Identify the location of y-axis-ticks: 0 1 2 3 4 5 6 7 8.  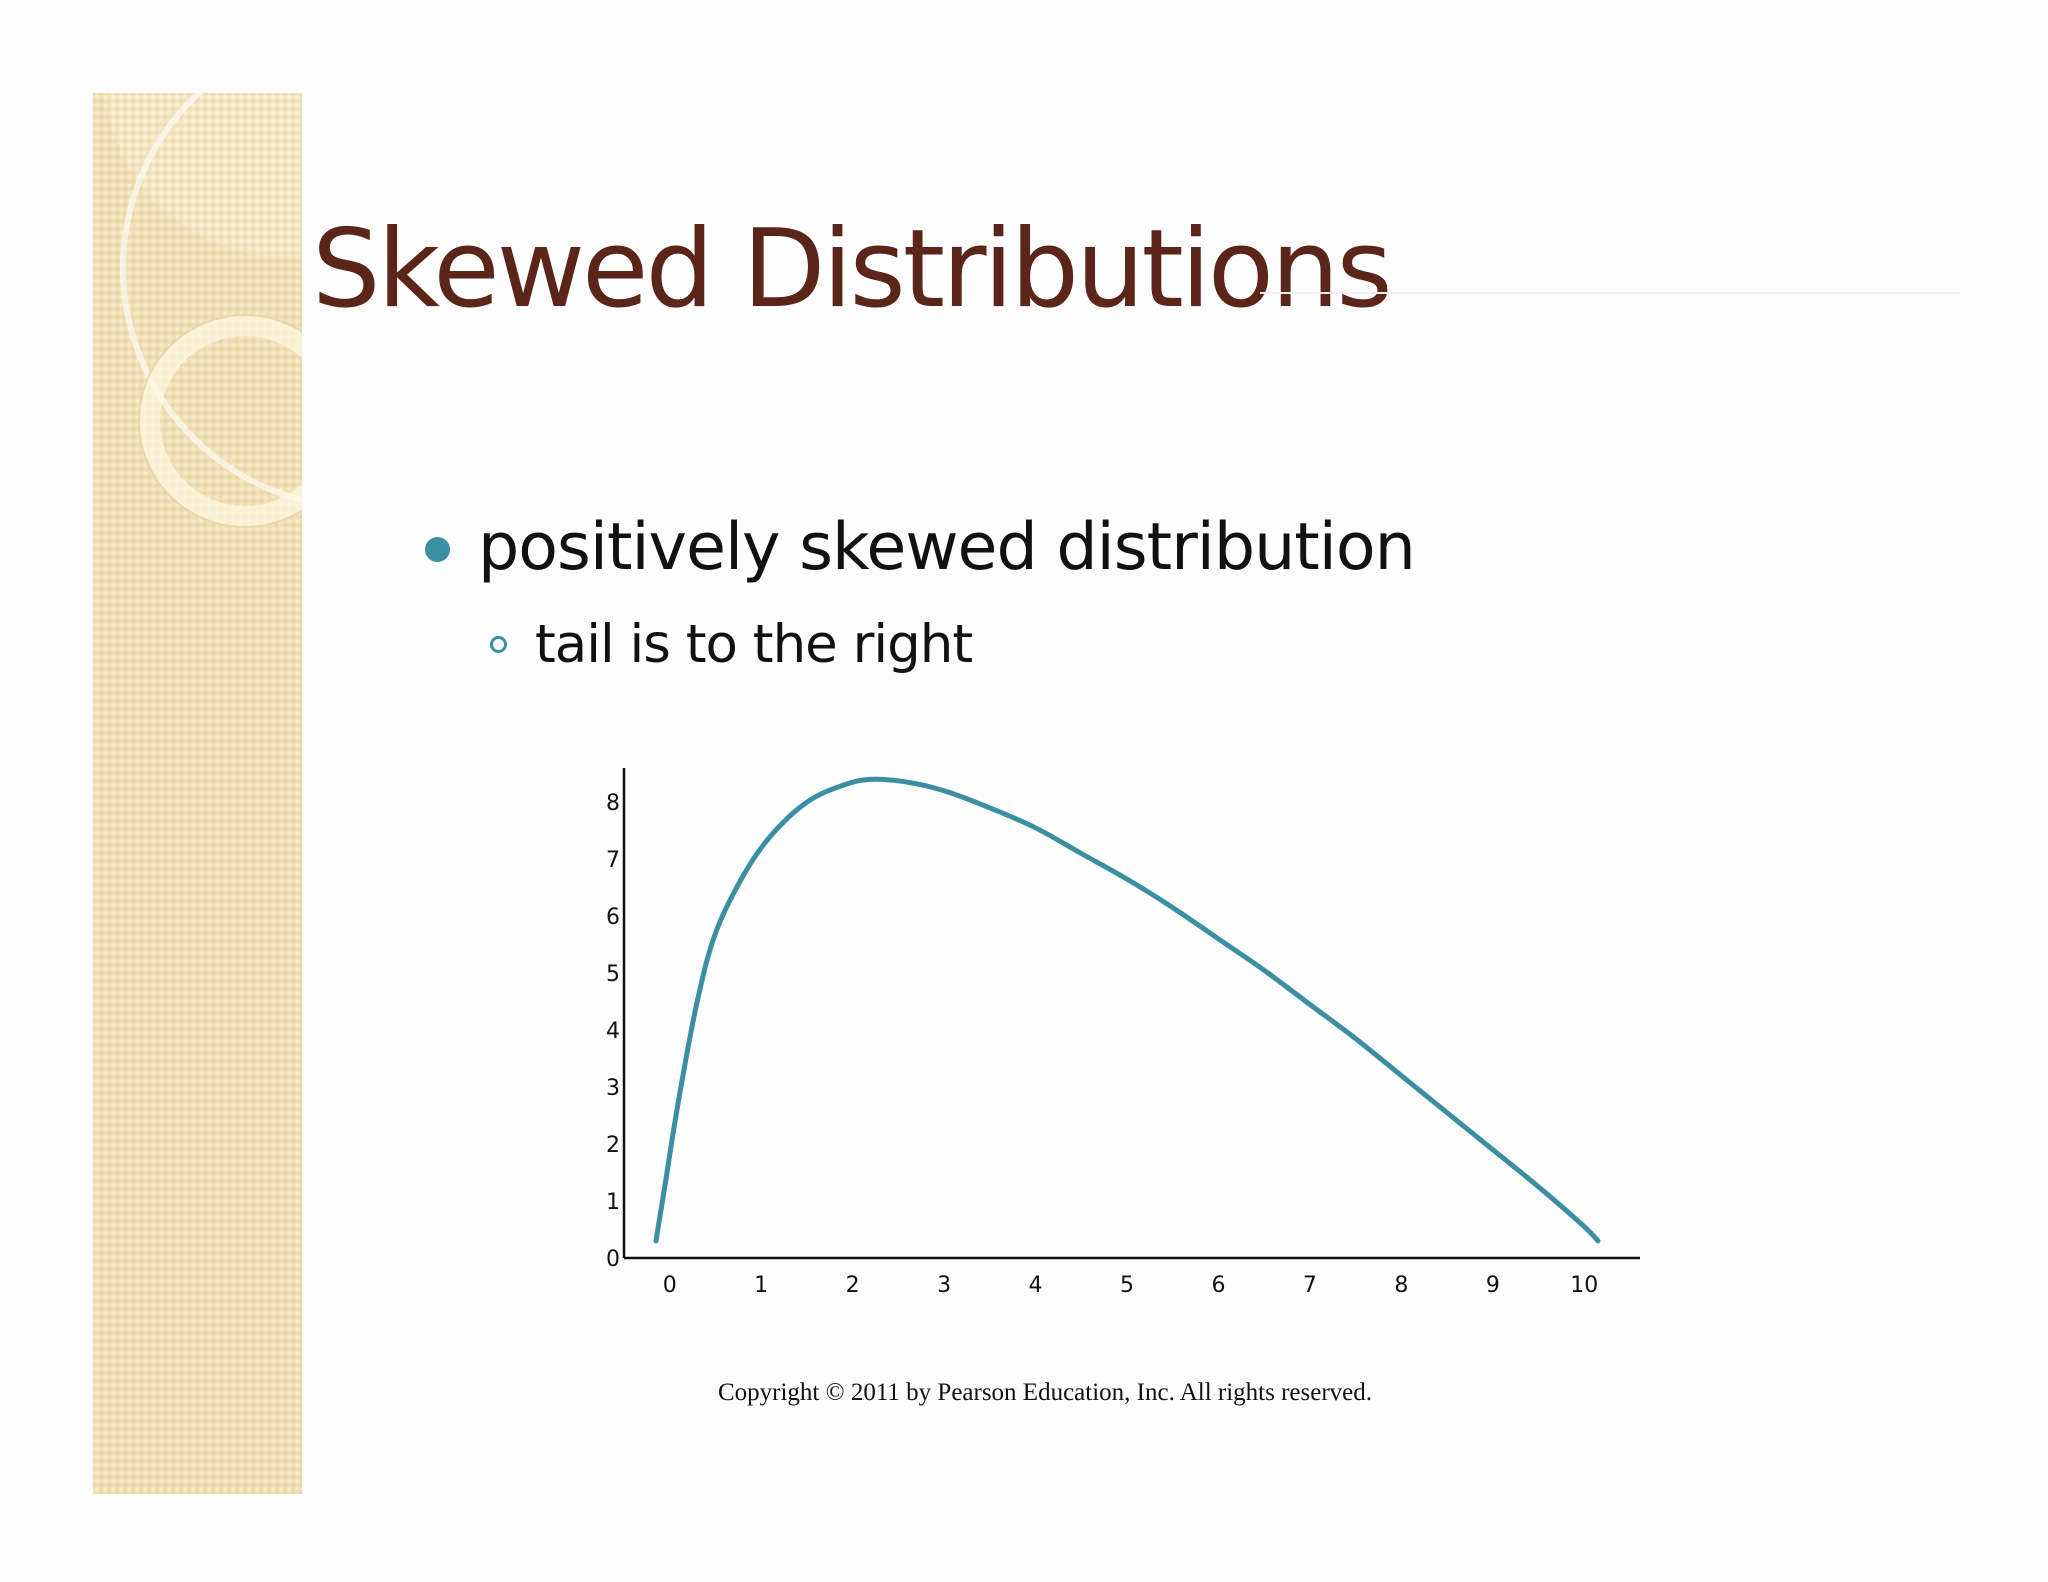
(613, 1031).